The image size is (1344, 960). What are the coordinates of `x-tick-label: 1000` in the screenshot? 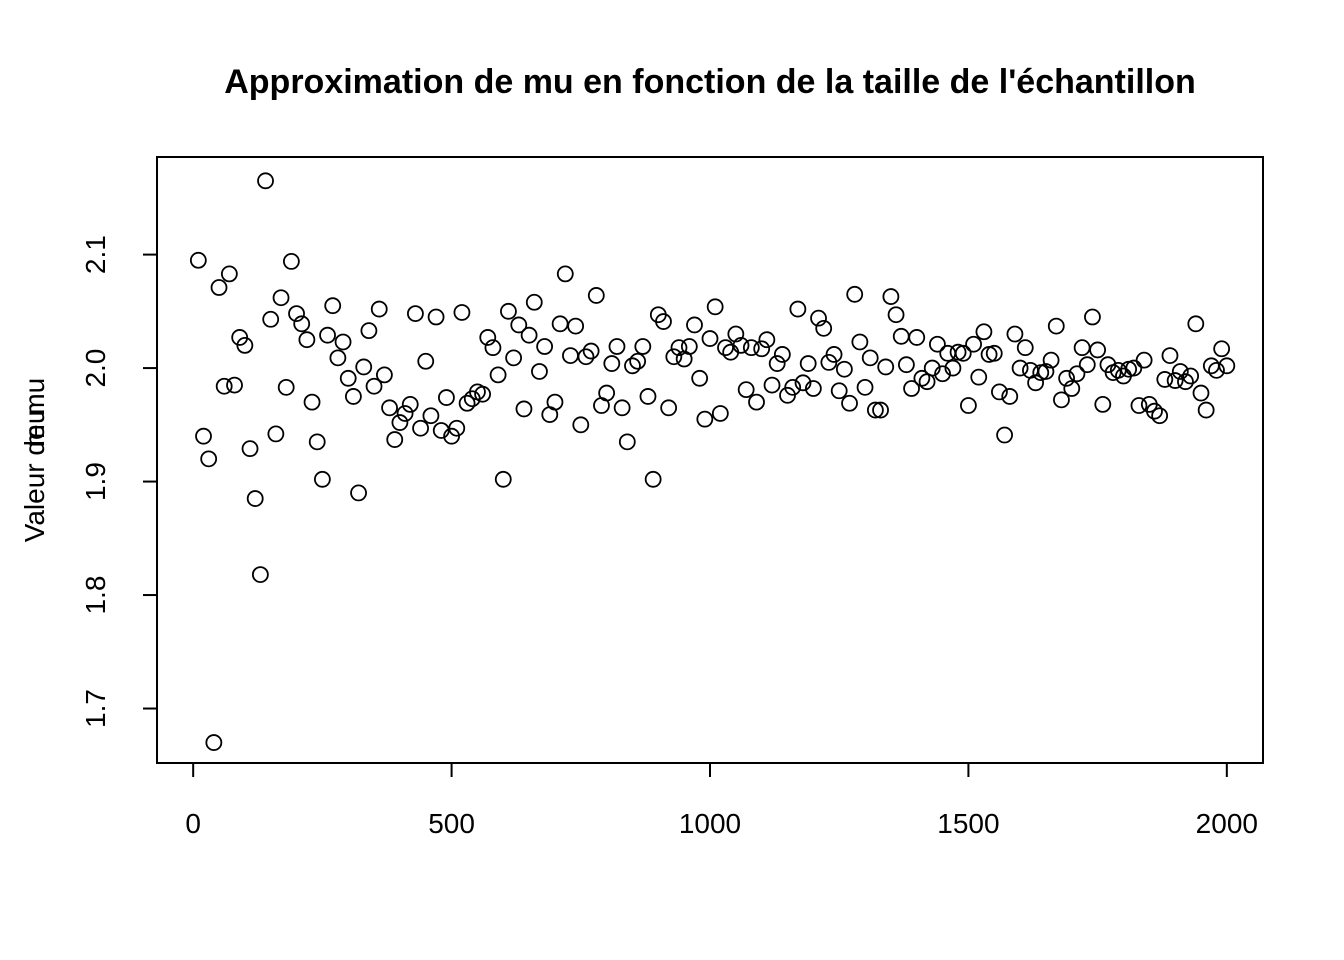 It's located at (710, 823).